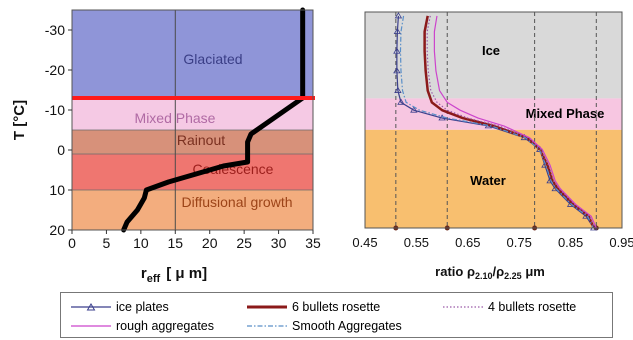 The image size is (633, 340). Describe the element at coordinates (55, 110) in the screenshot. I see `y-tick-label: -10` at that location.